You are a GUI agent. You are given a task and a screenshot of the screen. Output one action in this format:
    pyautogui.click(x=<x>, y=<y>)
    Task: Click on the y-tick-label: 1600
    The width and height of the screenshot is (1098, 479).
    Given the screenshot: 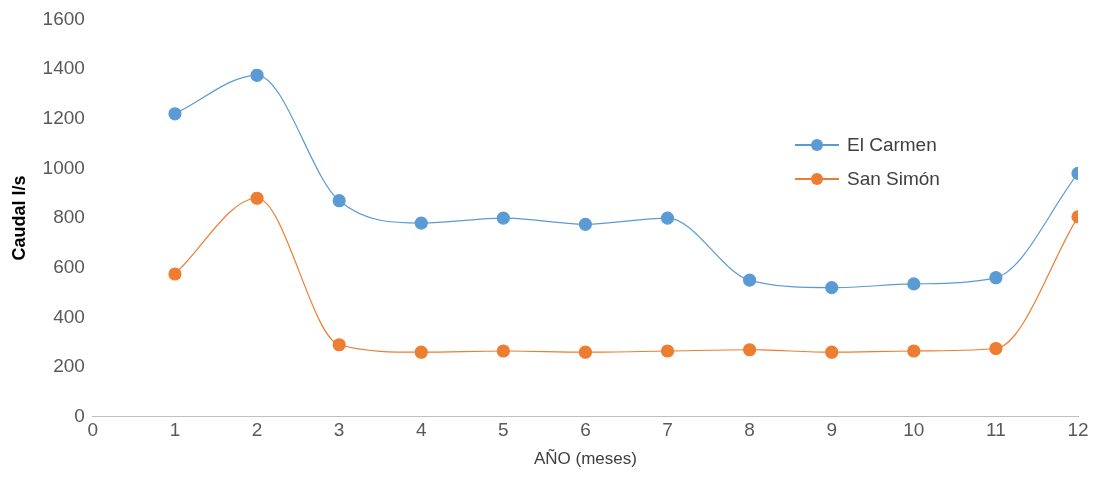 What is the action you would take?
    pyautogui.click(x=63, y=18)
    